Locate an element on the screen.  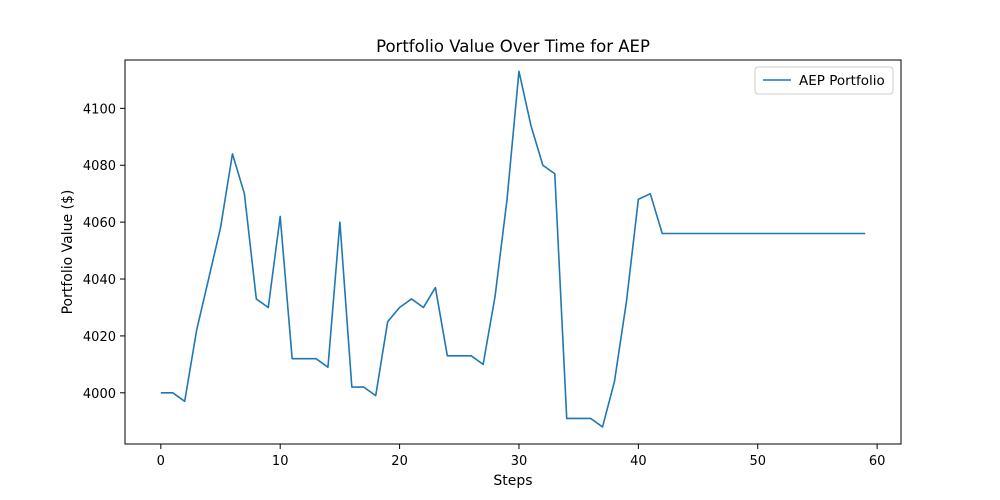
x-tick-label: 50 is located at coordinates (757, 461).